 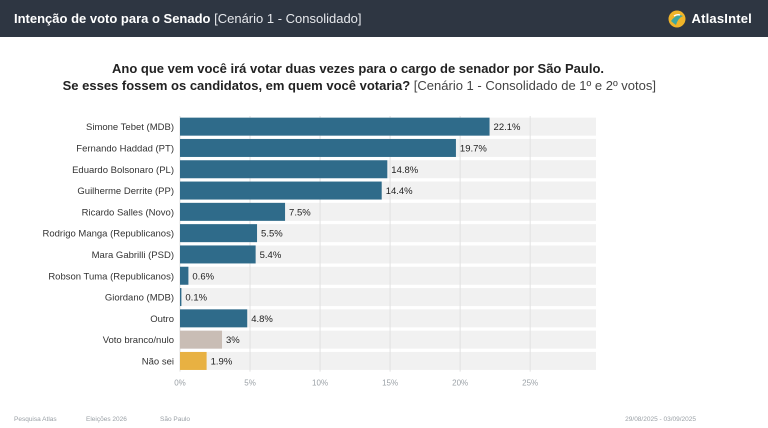 I want to click on data-label: 1.9%, so click(x=222, y=361).